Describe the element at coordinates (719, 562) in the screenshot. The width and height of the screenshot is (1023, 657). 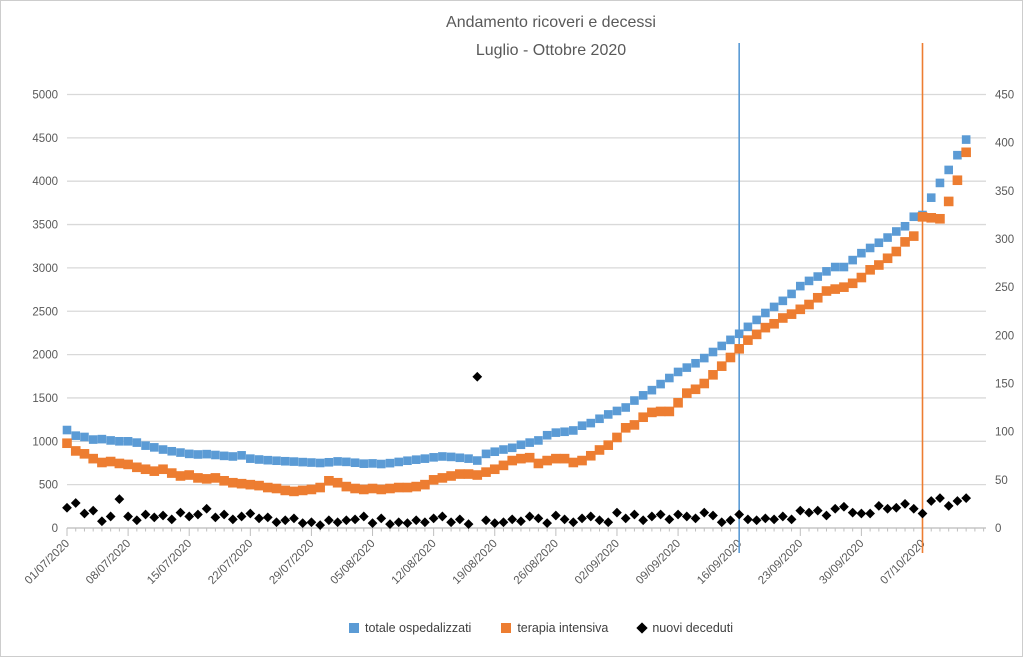
I see `x-axis-date-label: 16/09/2020` at that location.